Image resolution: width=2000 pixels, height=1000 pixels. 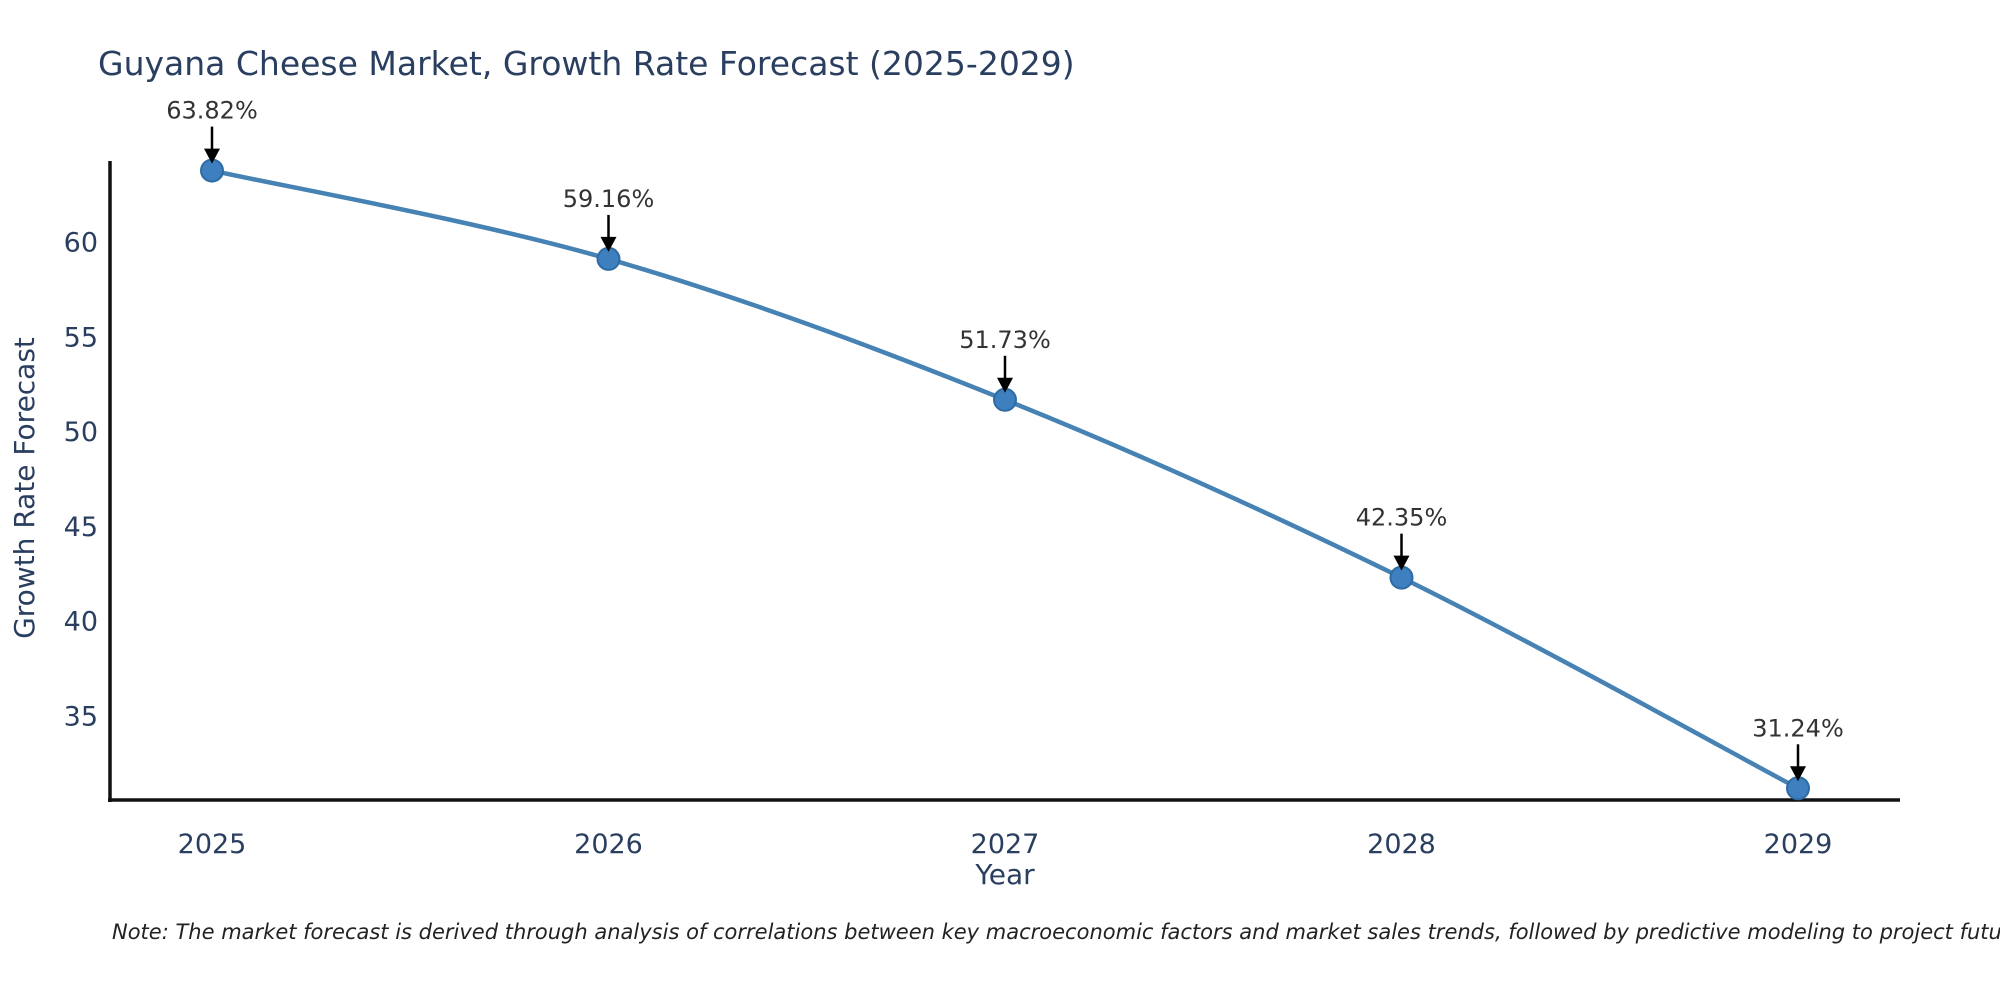 I want to click on x-tick-label: 2027, so click(x=1005, y=844).